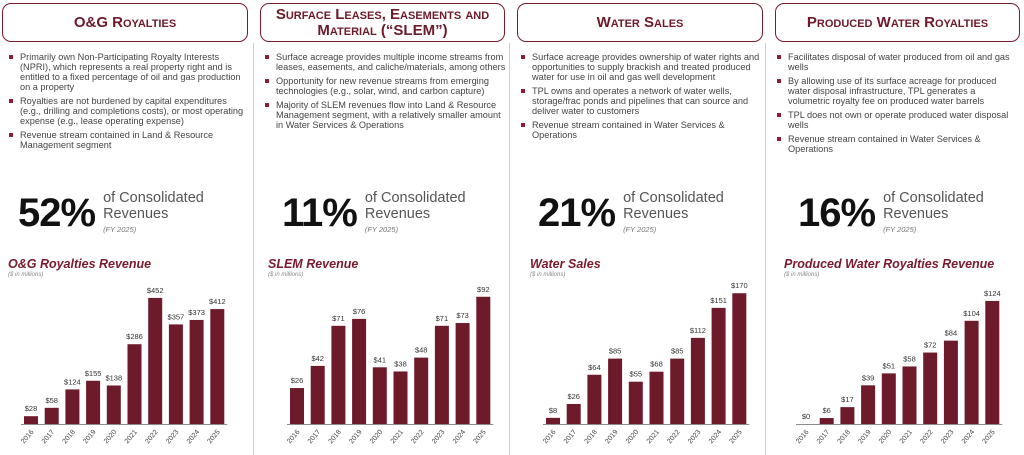 The image size is (1024, 455). I want to click on data-label: $8, so click(553, 410).